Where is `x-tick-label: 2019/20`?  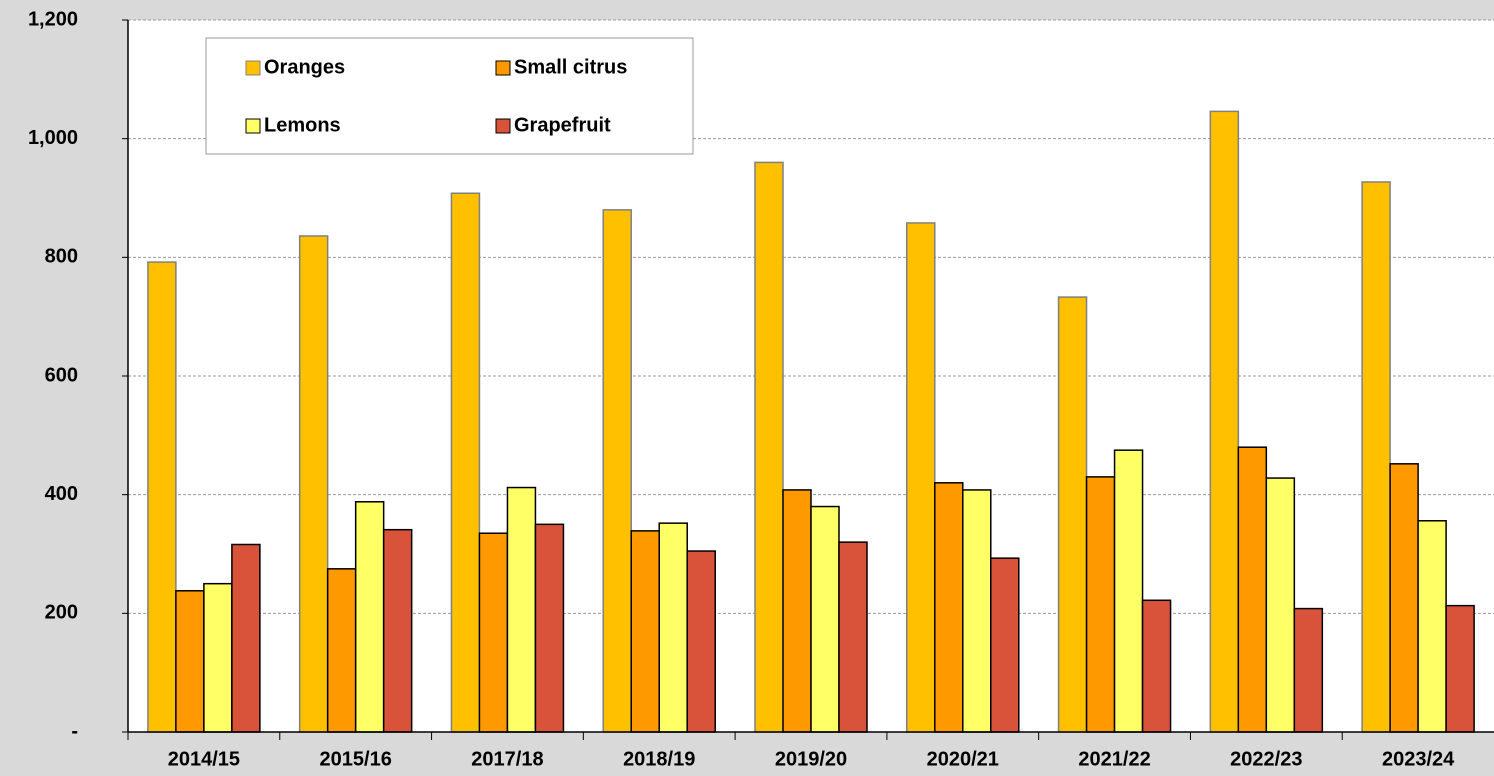 x-tick-label: 2019/20 is located at coordinates (811, 759).